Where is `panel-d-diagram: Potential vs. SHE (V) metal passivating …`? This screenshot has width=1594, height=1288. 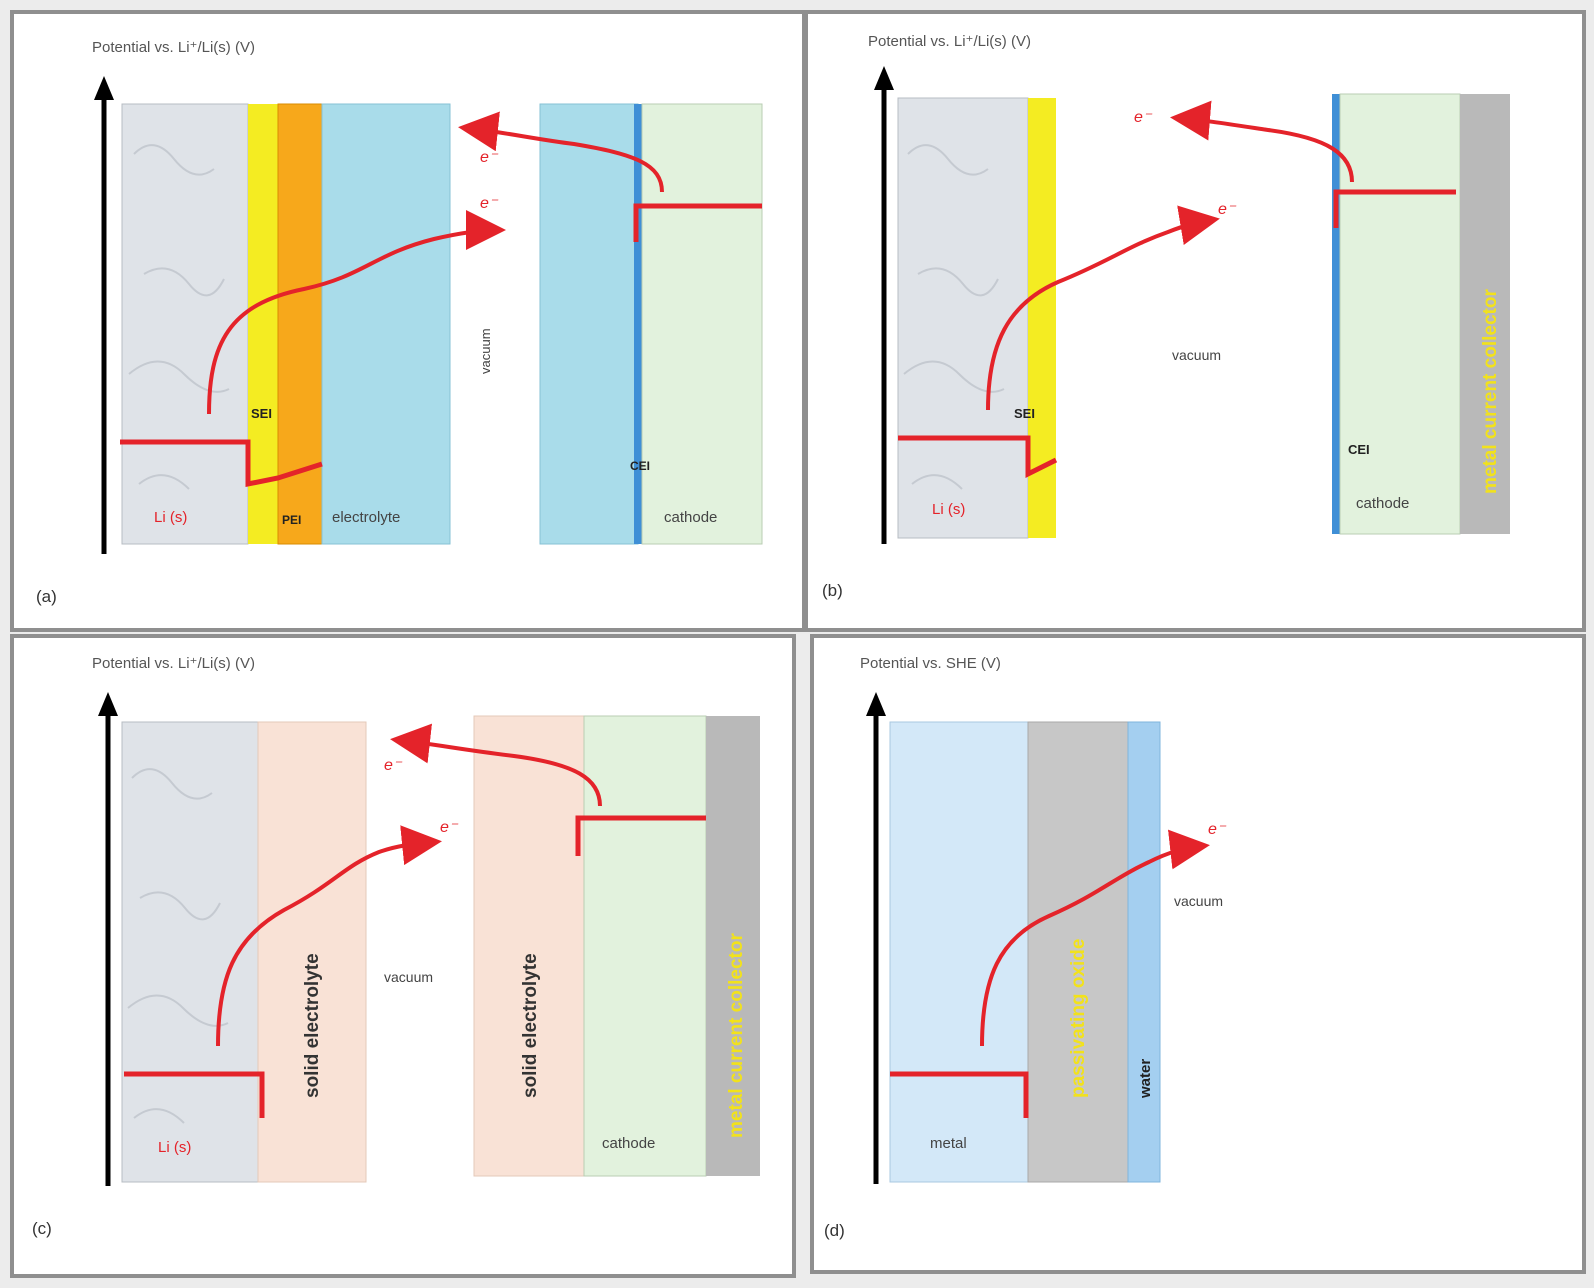
panel-d-diagram: Potential vs. SHE (V) metal passivating … is located at coordinates (1025, 947).